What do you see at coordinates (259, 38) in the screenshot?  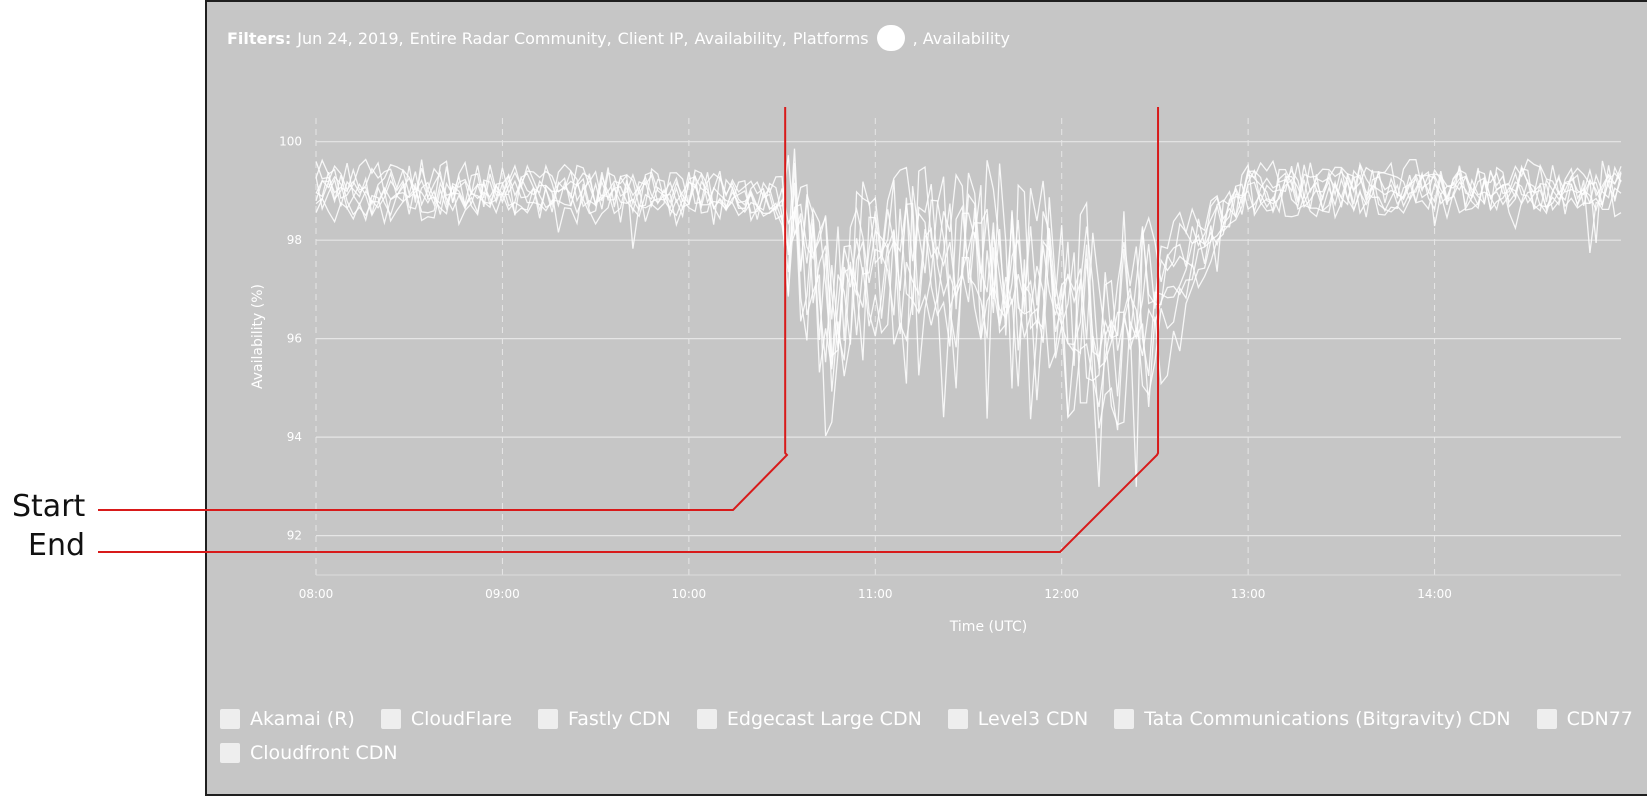 I see `filters-label: Filters:` at bounding box center [259, 38].